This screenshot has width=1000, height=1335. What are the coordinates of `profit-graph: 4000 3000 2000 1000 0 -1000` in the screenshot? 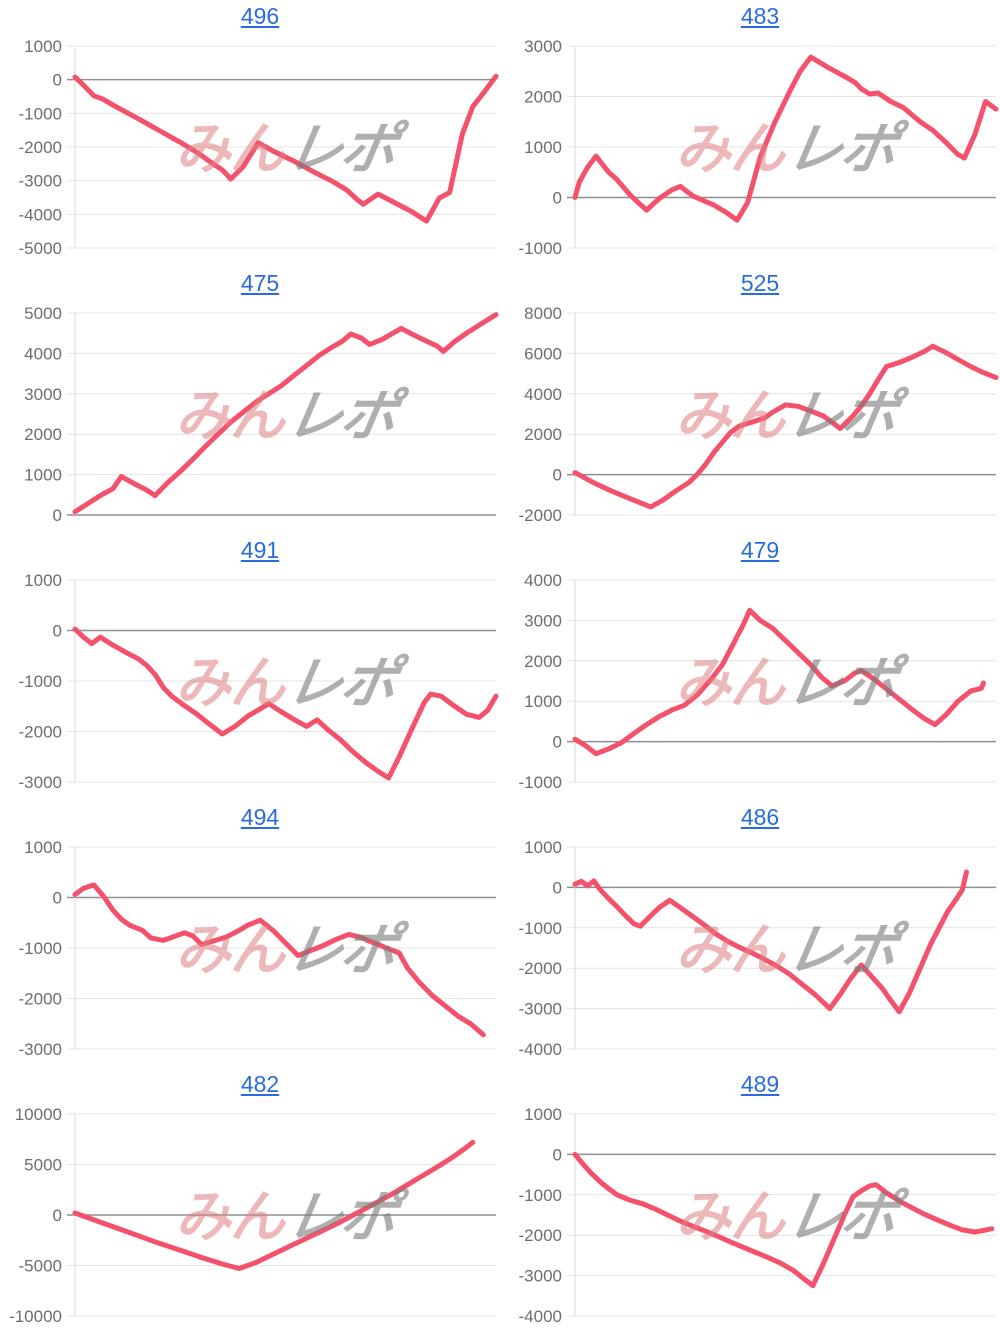 It's located at (757, 681).